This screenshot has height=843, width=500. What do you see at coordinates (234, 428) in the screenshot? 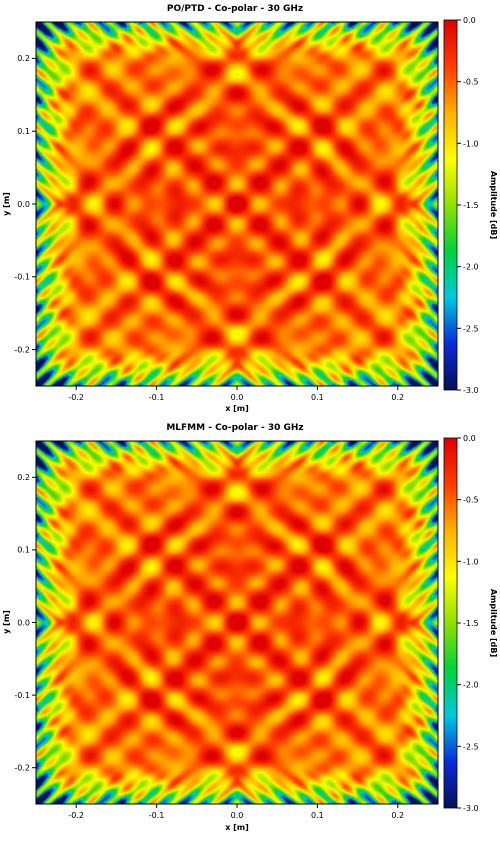
I see `chart-title: MLFMM - Co-polar - 30 GHz` at bounding box center [234, 428].